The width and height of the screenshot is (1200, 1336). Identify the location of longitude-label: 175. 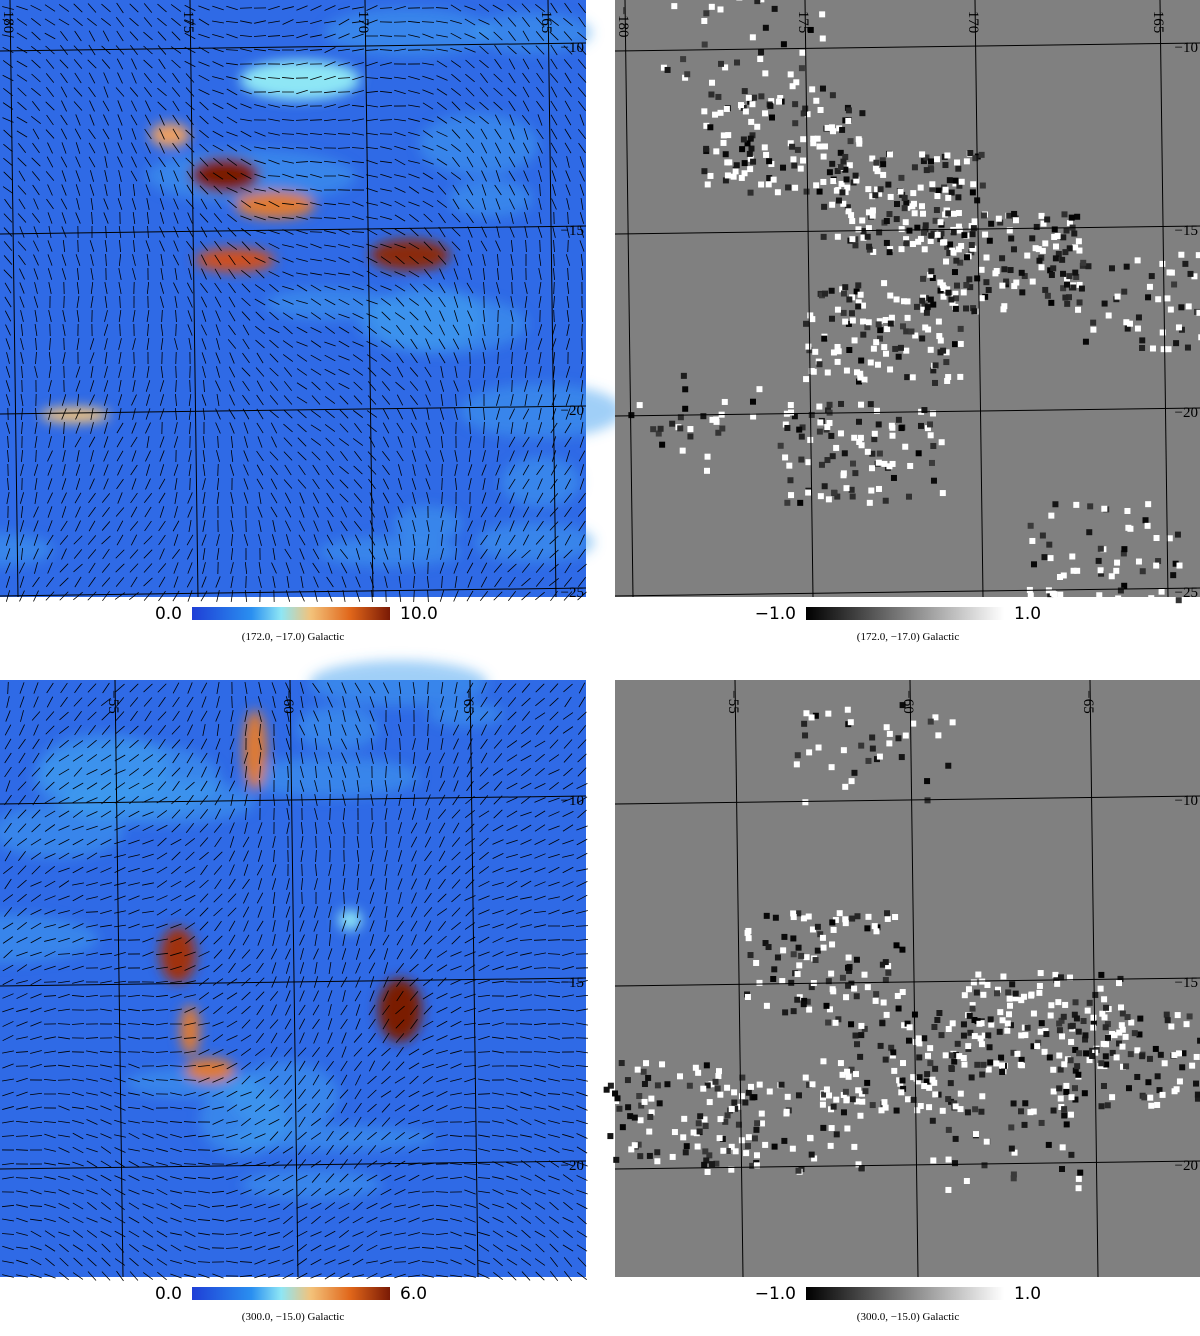
(803, 22).